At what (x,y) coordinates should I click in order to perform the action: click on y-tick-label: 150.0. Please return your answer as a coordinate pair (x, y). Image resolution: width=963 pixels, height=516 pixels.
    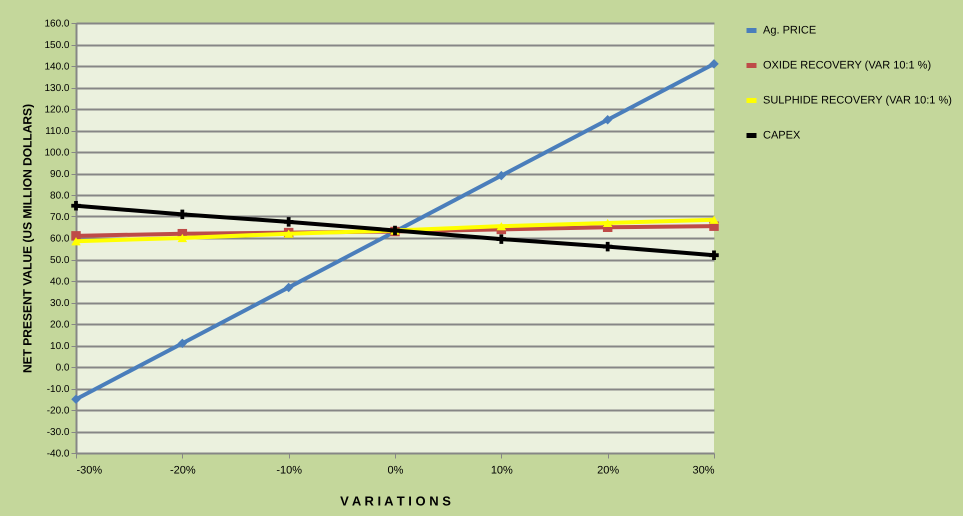
    Looking at the image, I should click on (57, 45).